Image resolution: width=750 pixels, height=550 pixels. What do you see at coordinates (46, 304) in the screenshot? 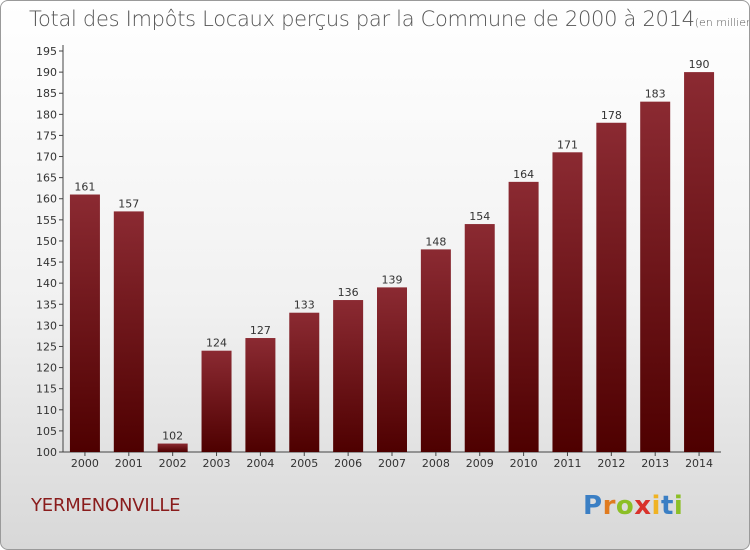
I see `y-tick-label: 135` at bounding box center [46, 304].